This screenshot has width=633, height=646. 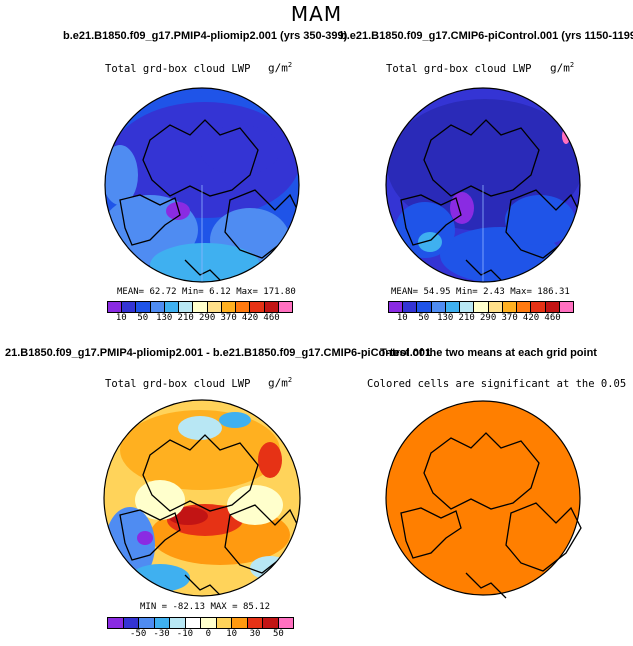 I want to click on lwp-map-test, so click(x=202, y=185).